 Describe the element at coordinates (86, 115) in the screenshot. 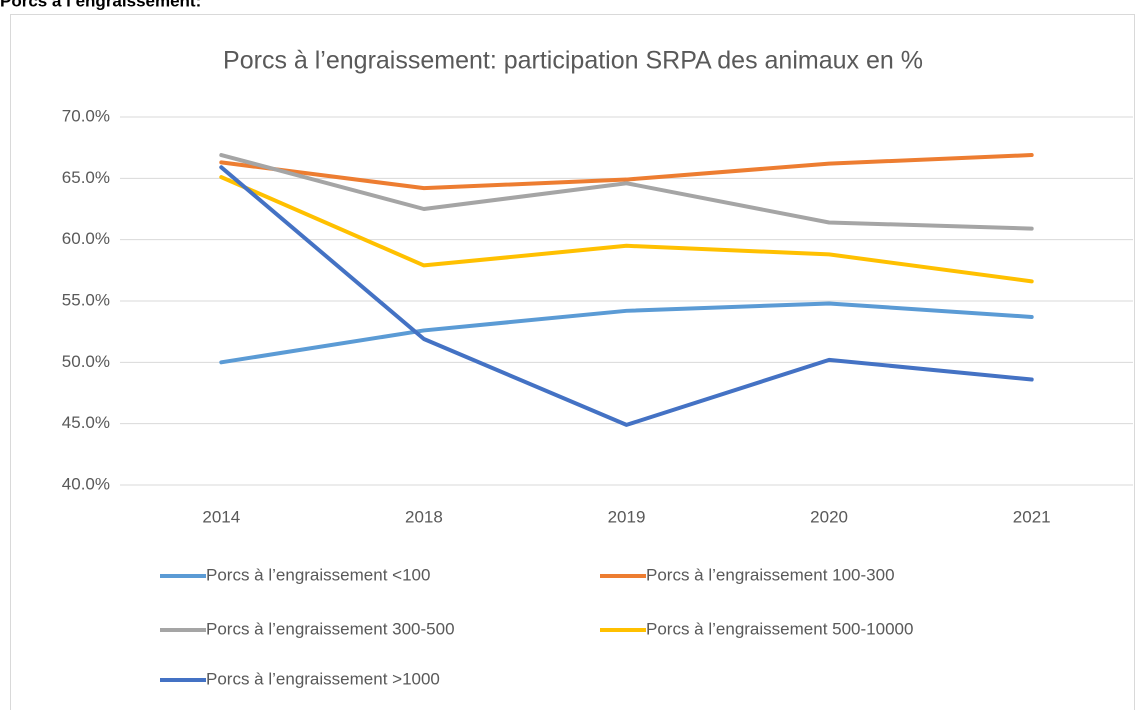

I see `y-tick-label: 70.0%` at that location.